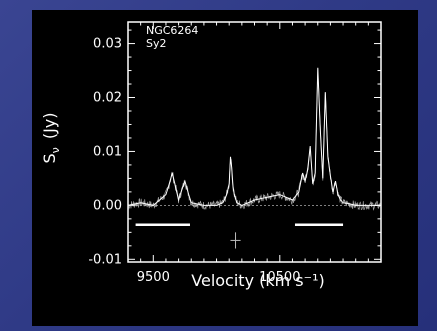 This screenshot has width=437, height=331. I want to click on y-axis-unit: (Jy), so click(49, 126).